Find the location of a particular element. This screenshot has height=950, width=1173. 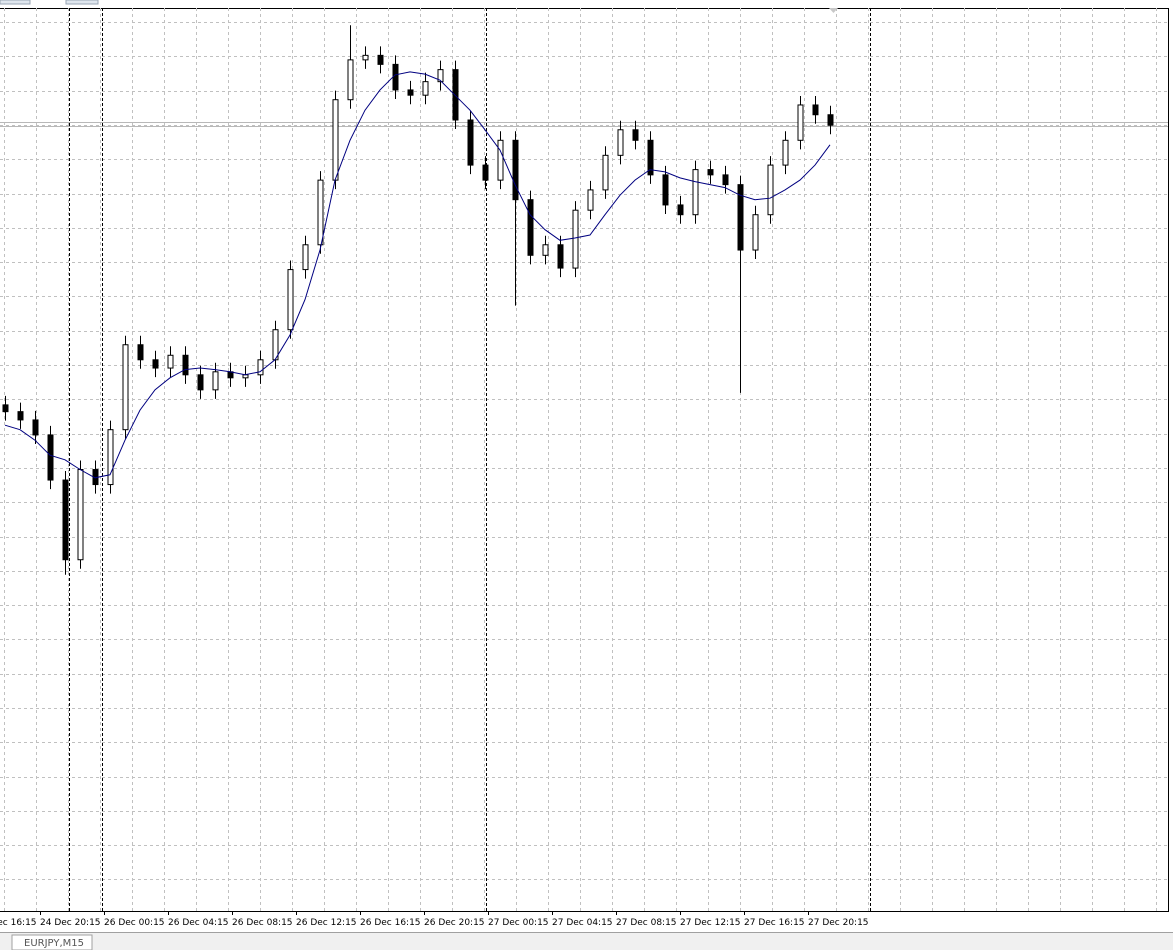

x-tick-label: 24 Dec 20:15 is located at coordinates (70, 923).